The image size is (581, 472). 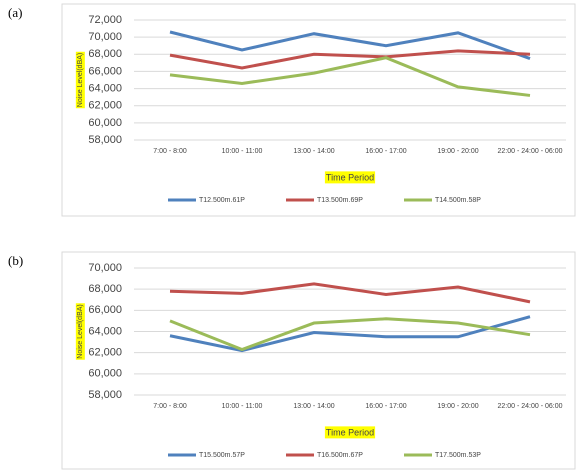 I want to click on panel-label: (a), so click(x=15, y=12).